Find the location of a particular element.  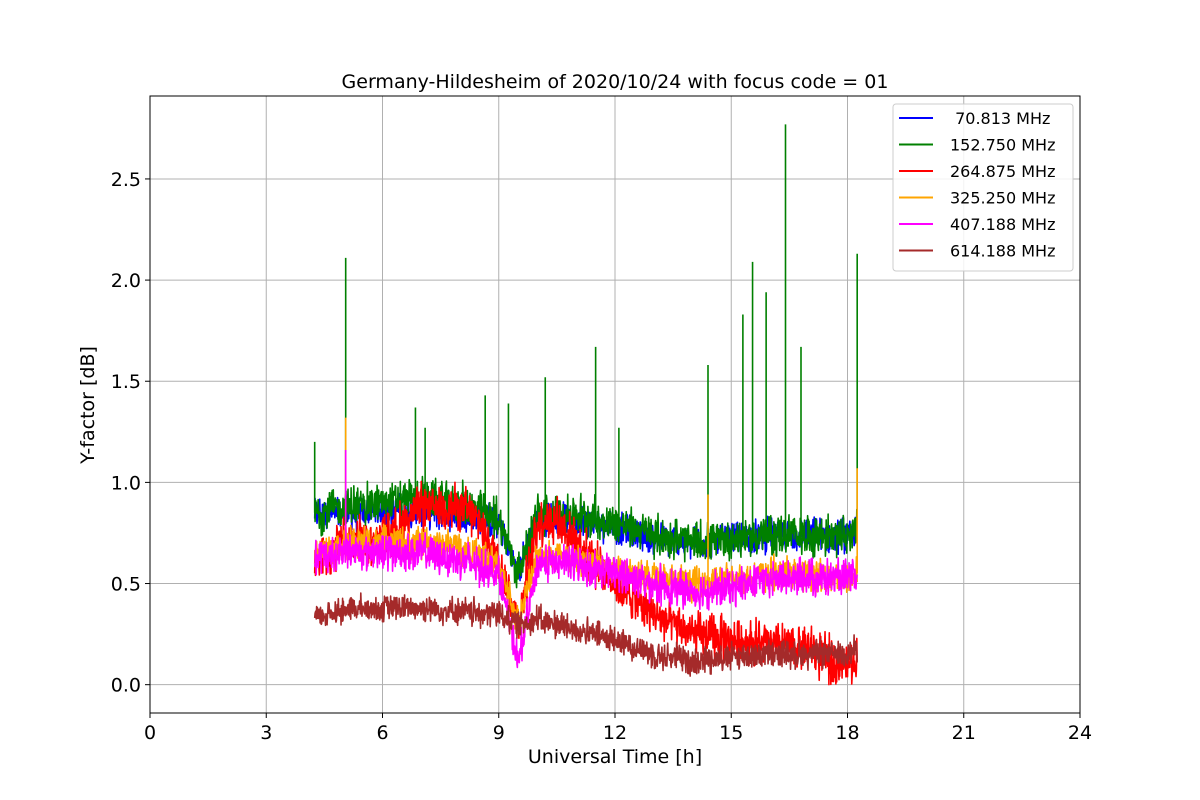

legend-label: 264.875 MHz is located at coordinates (1002, 171).